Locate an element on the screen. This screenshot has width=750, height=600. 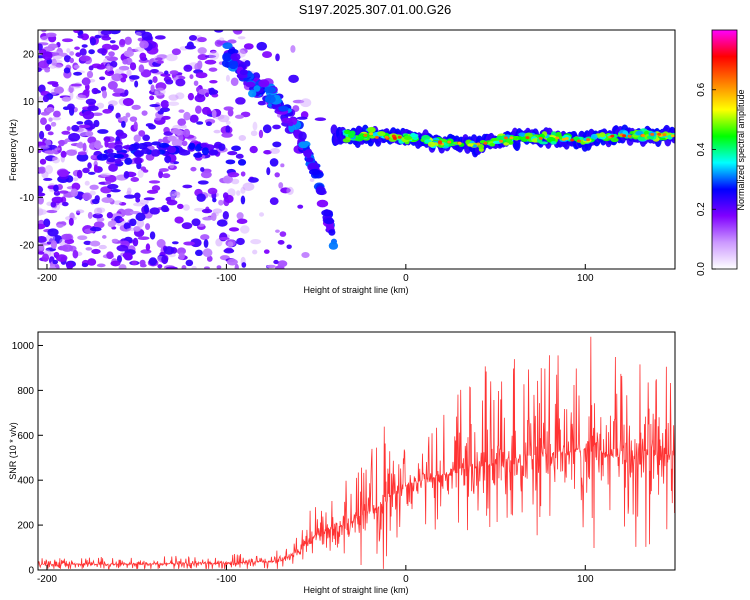
colorbar-tick-label: 0.2 is located at coordinates (701, 209).